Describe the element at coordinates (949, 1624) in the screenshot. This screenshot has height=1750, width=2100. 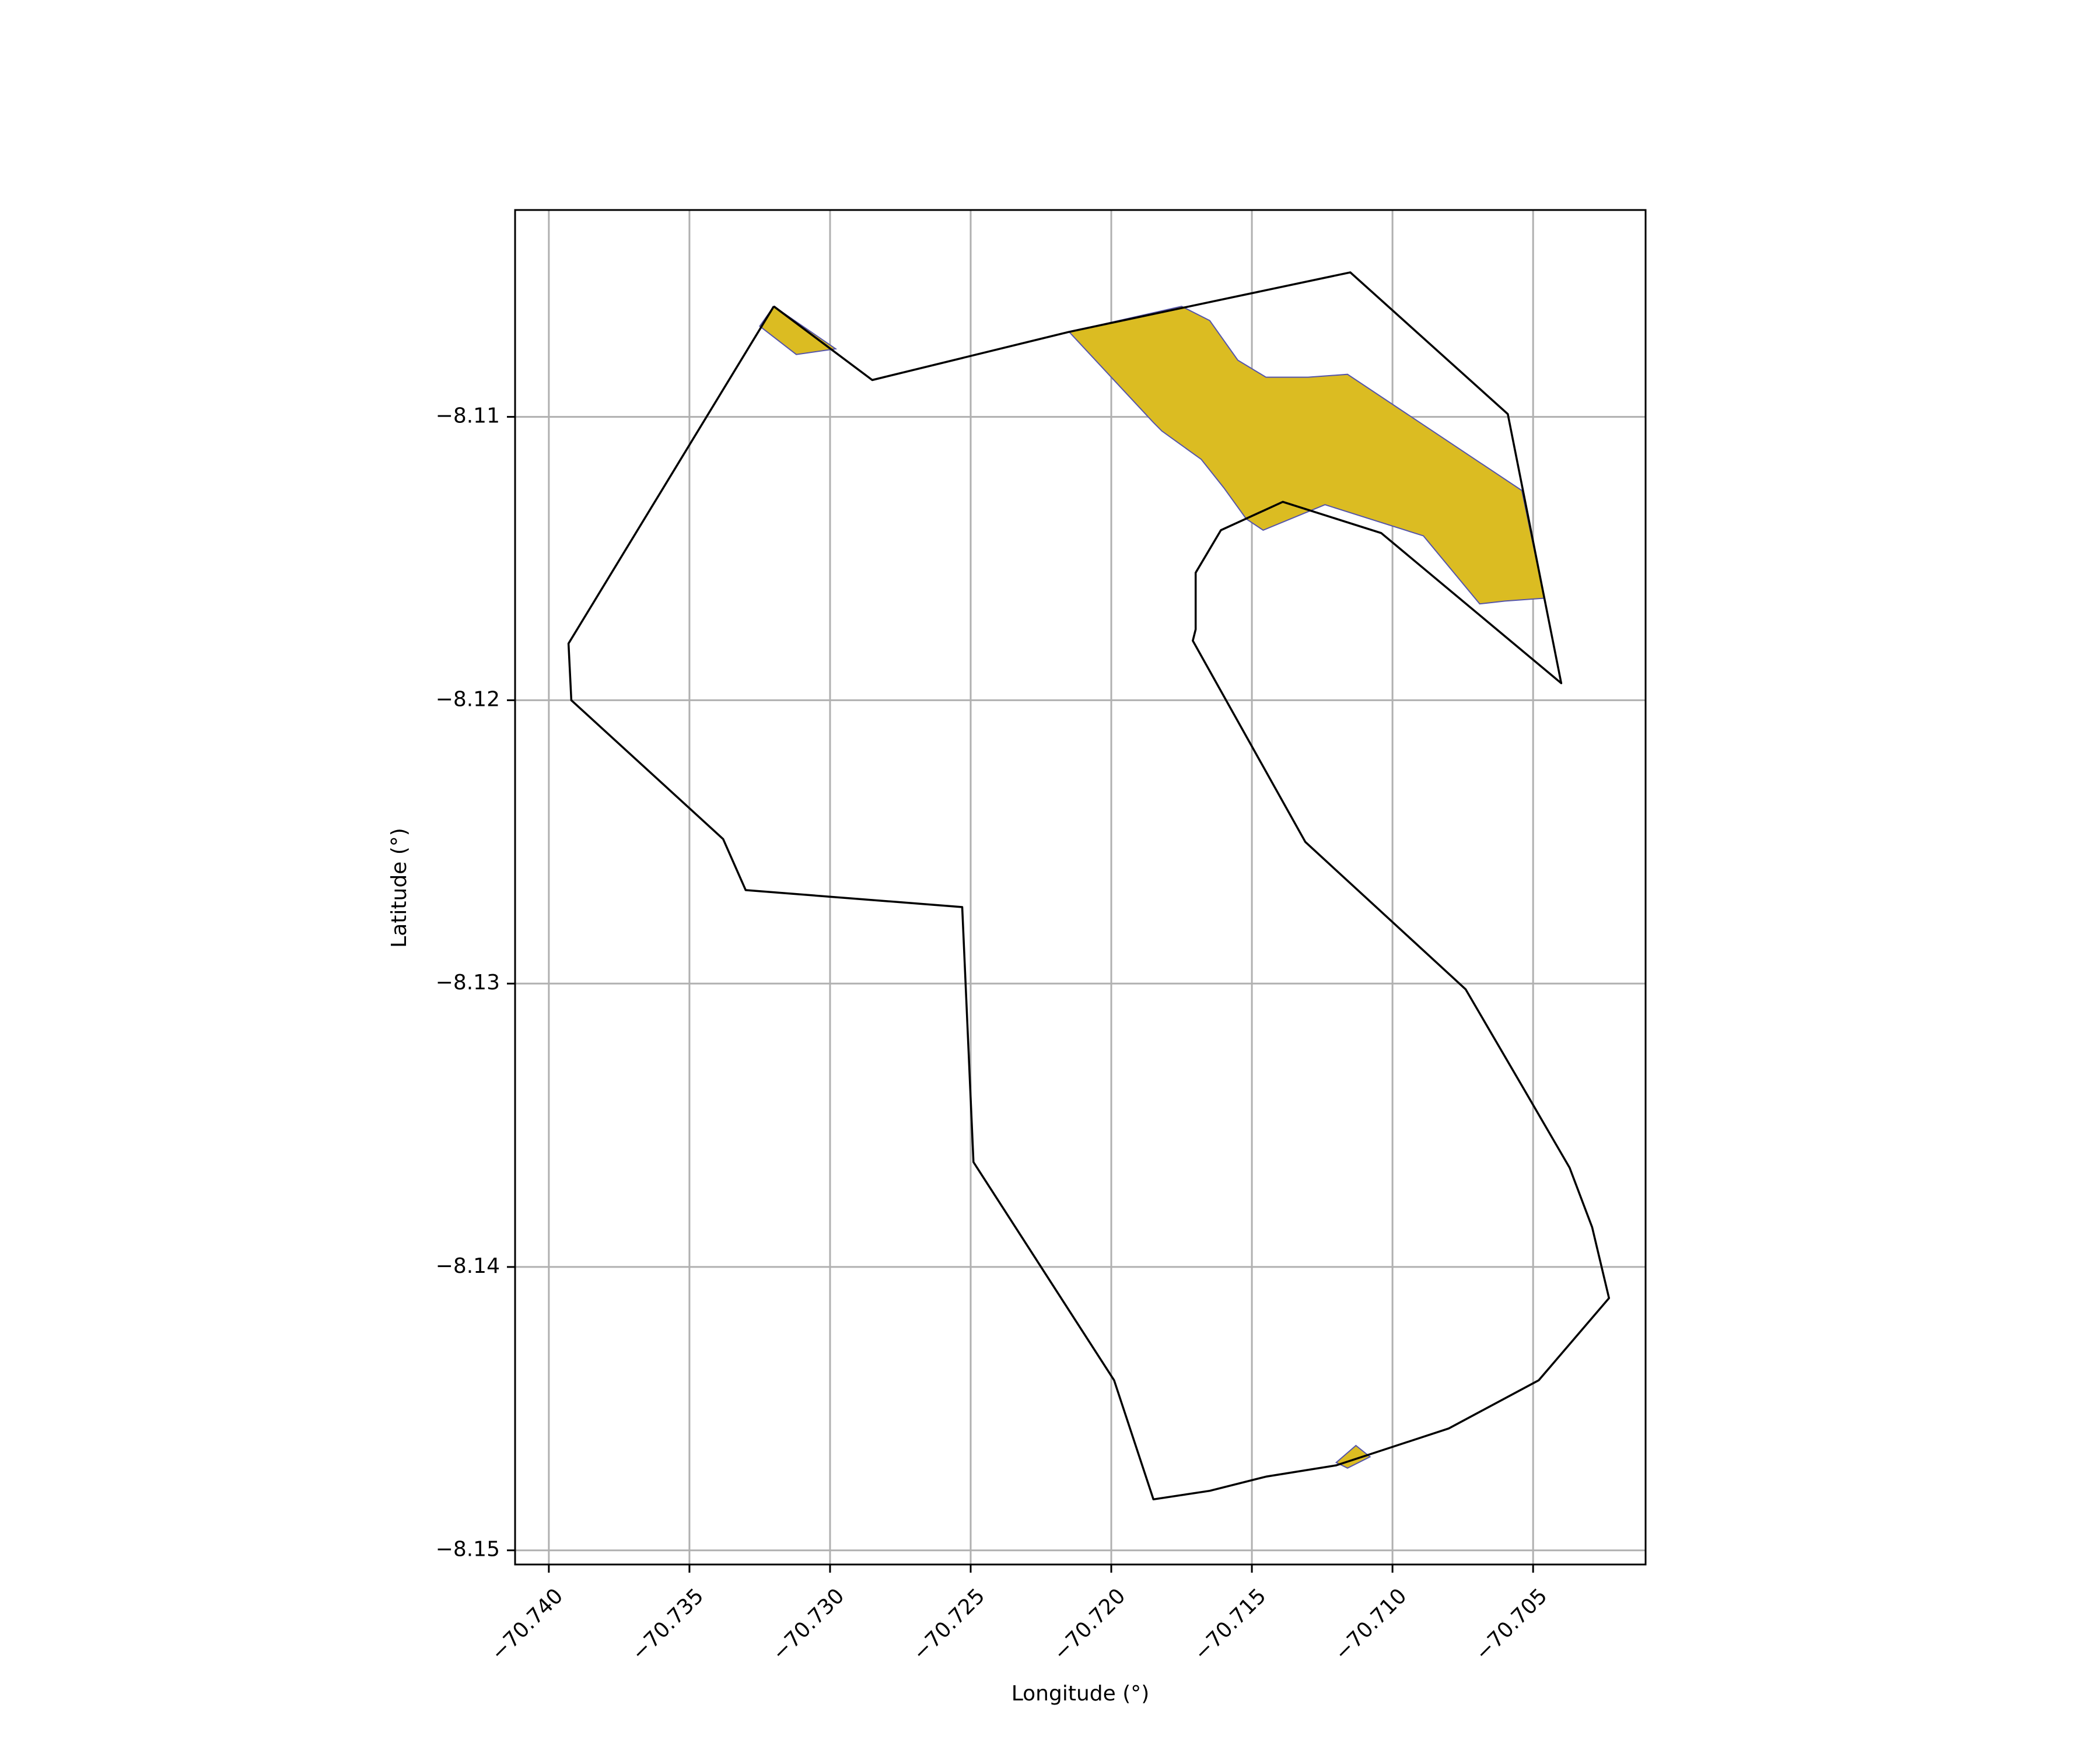
I see `x-tick-label: −70.725` at that location.